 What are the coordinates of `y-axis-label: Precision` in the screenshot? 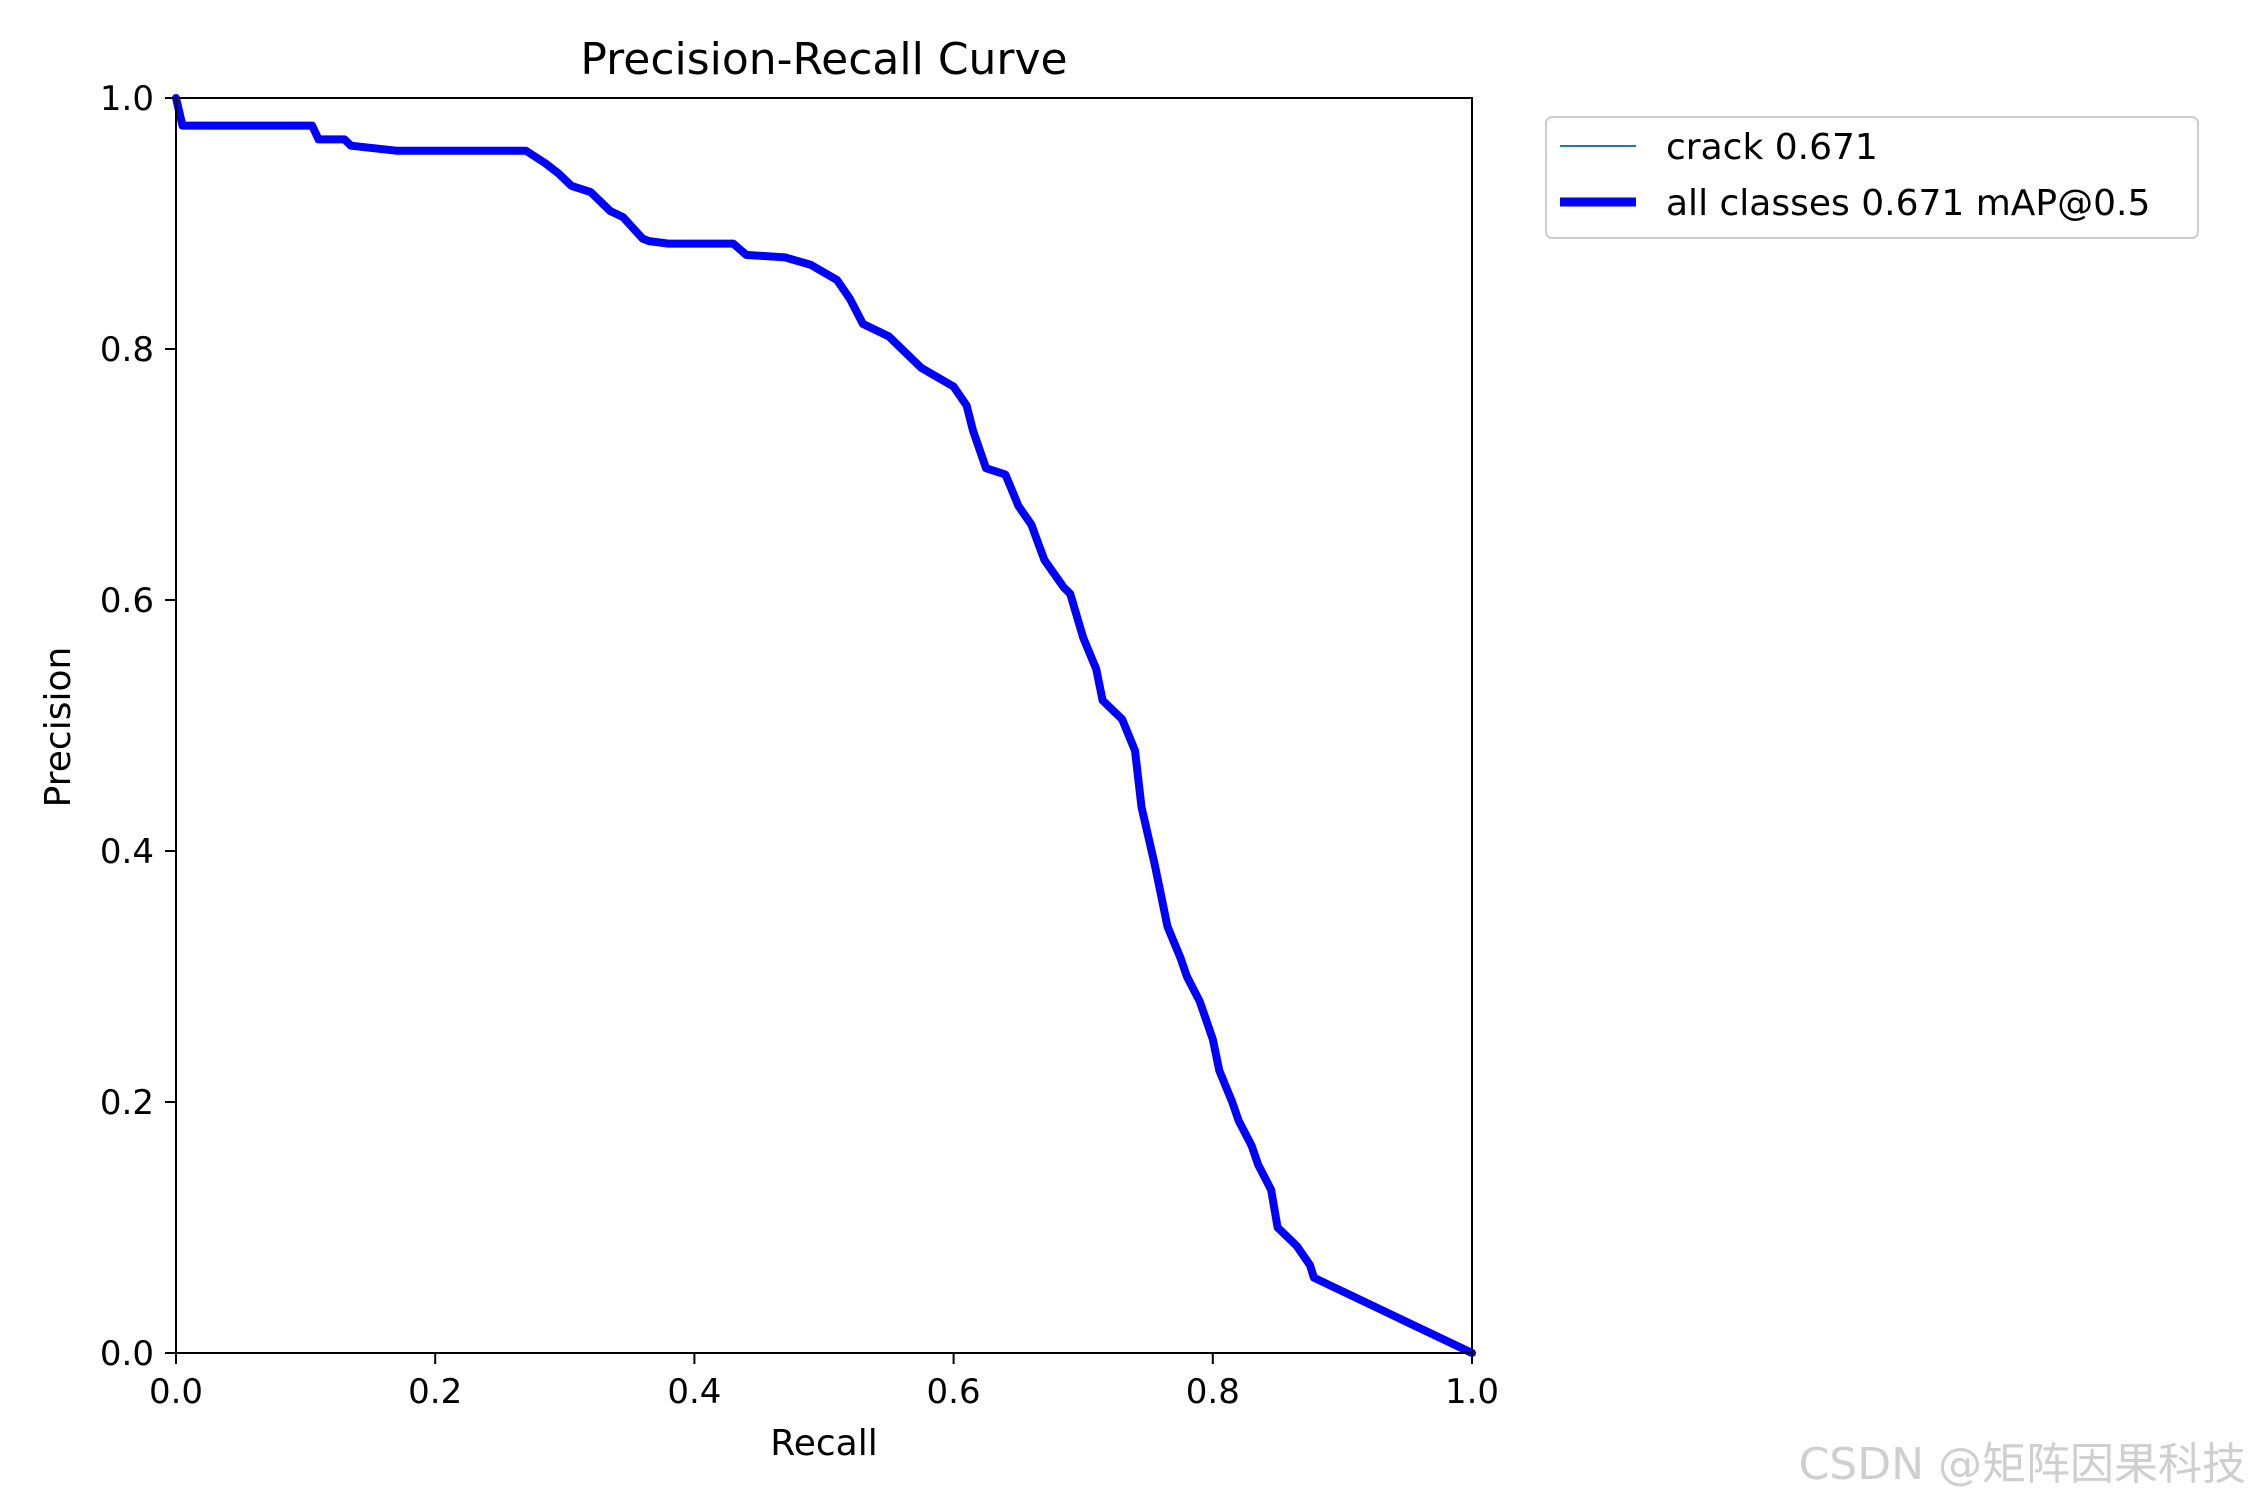 It's located at (58, 727).